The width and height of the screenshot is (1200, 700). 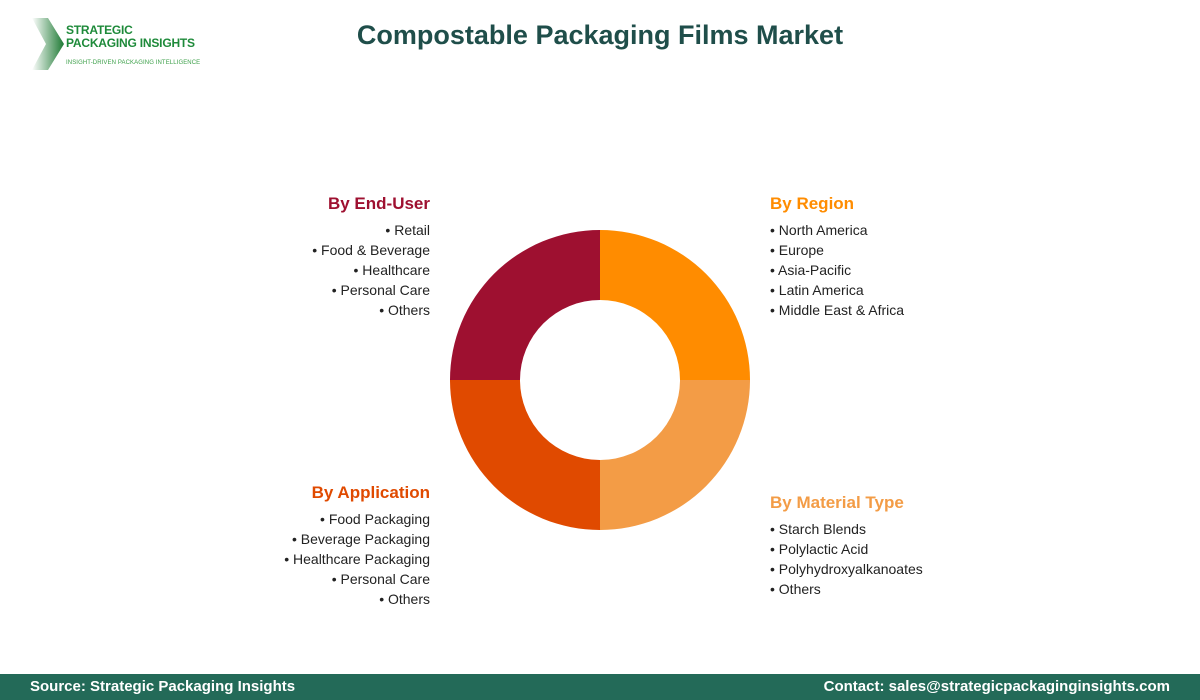 I want to click on segment-region, so click(x=675, y=305).